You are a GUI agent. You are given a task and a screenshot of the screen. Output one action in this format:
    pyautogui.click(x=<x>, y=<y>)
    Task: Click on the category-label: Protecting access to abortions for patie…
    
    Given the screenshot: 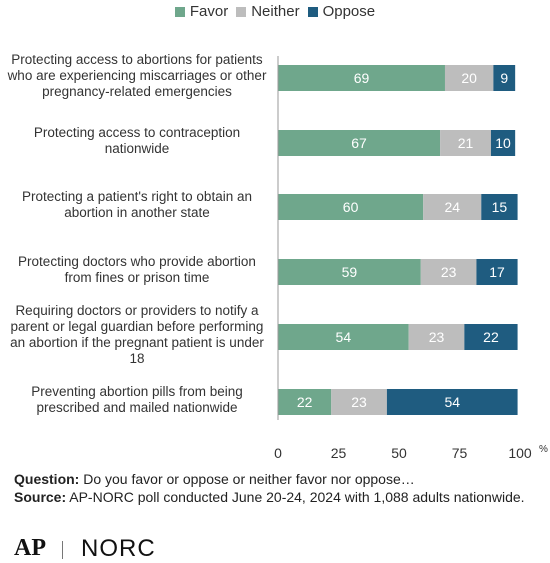 What is the action you would take?
    pyautogui.click(x=137, y=75)
    